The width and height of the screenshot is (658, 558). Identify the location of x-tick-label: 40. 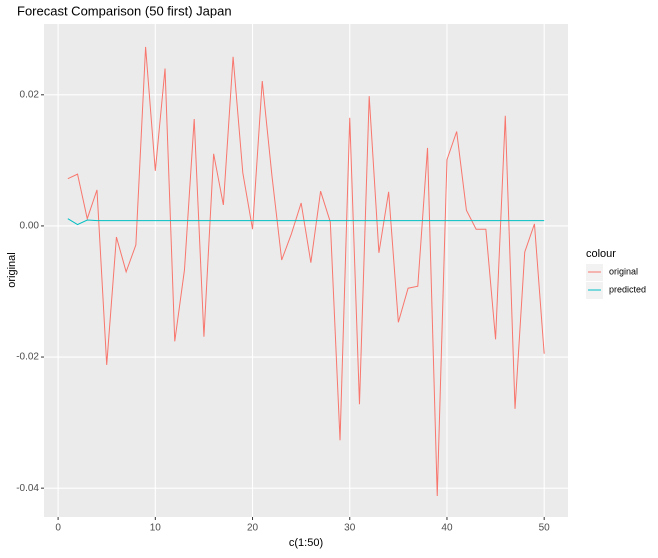
(447, 528).